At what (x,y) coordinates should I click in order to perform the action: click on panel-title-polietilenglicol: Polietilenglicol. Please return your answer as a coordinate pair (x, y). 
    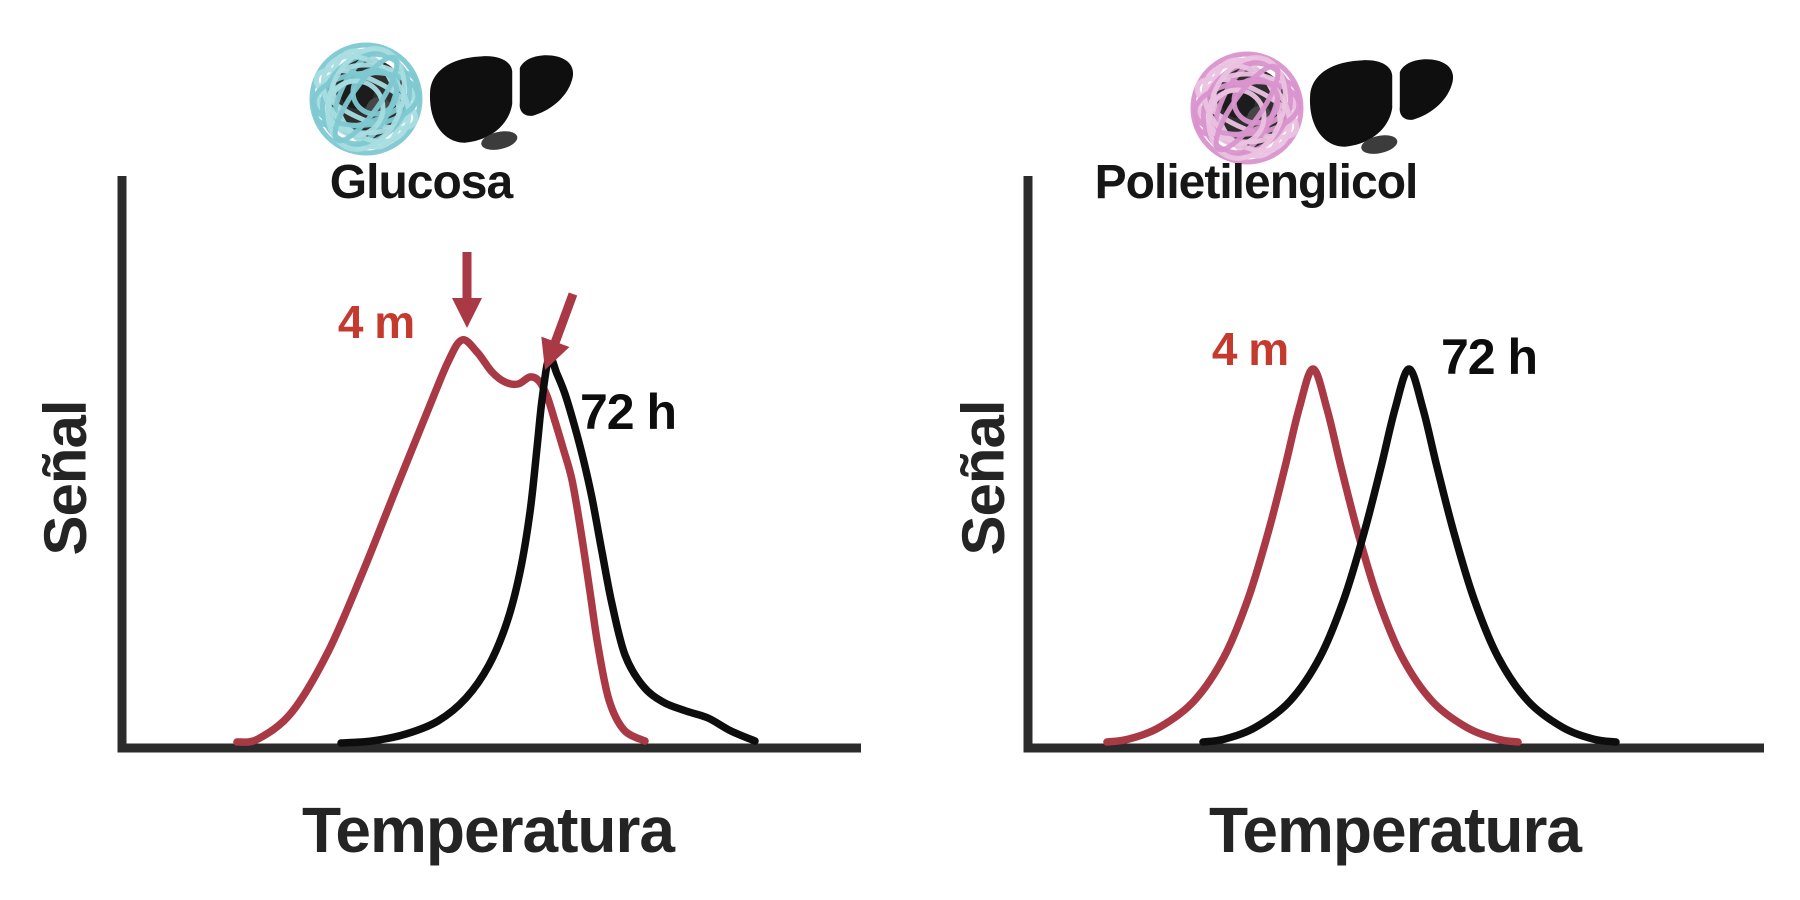
    Looking at the image, I should click on (1256, 182).